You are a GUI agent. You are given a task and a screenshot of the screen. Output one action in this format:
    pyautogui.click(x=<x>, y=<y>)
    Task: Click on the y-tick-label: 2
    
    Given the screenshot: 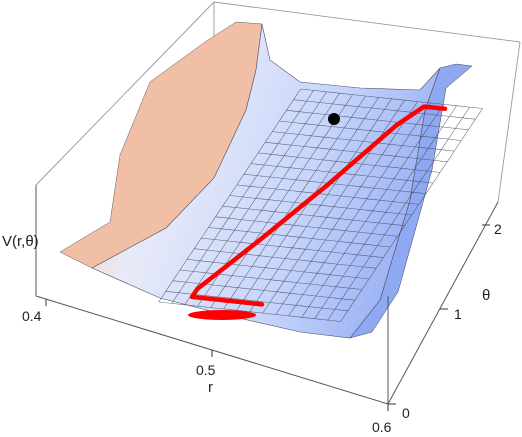 What is the action you would take?
    pyautogui.click(x=498, y=229)
    